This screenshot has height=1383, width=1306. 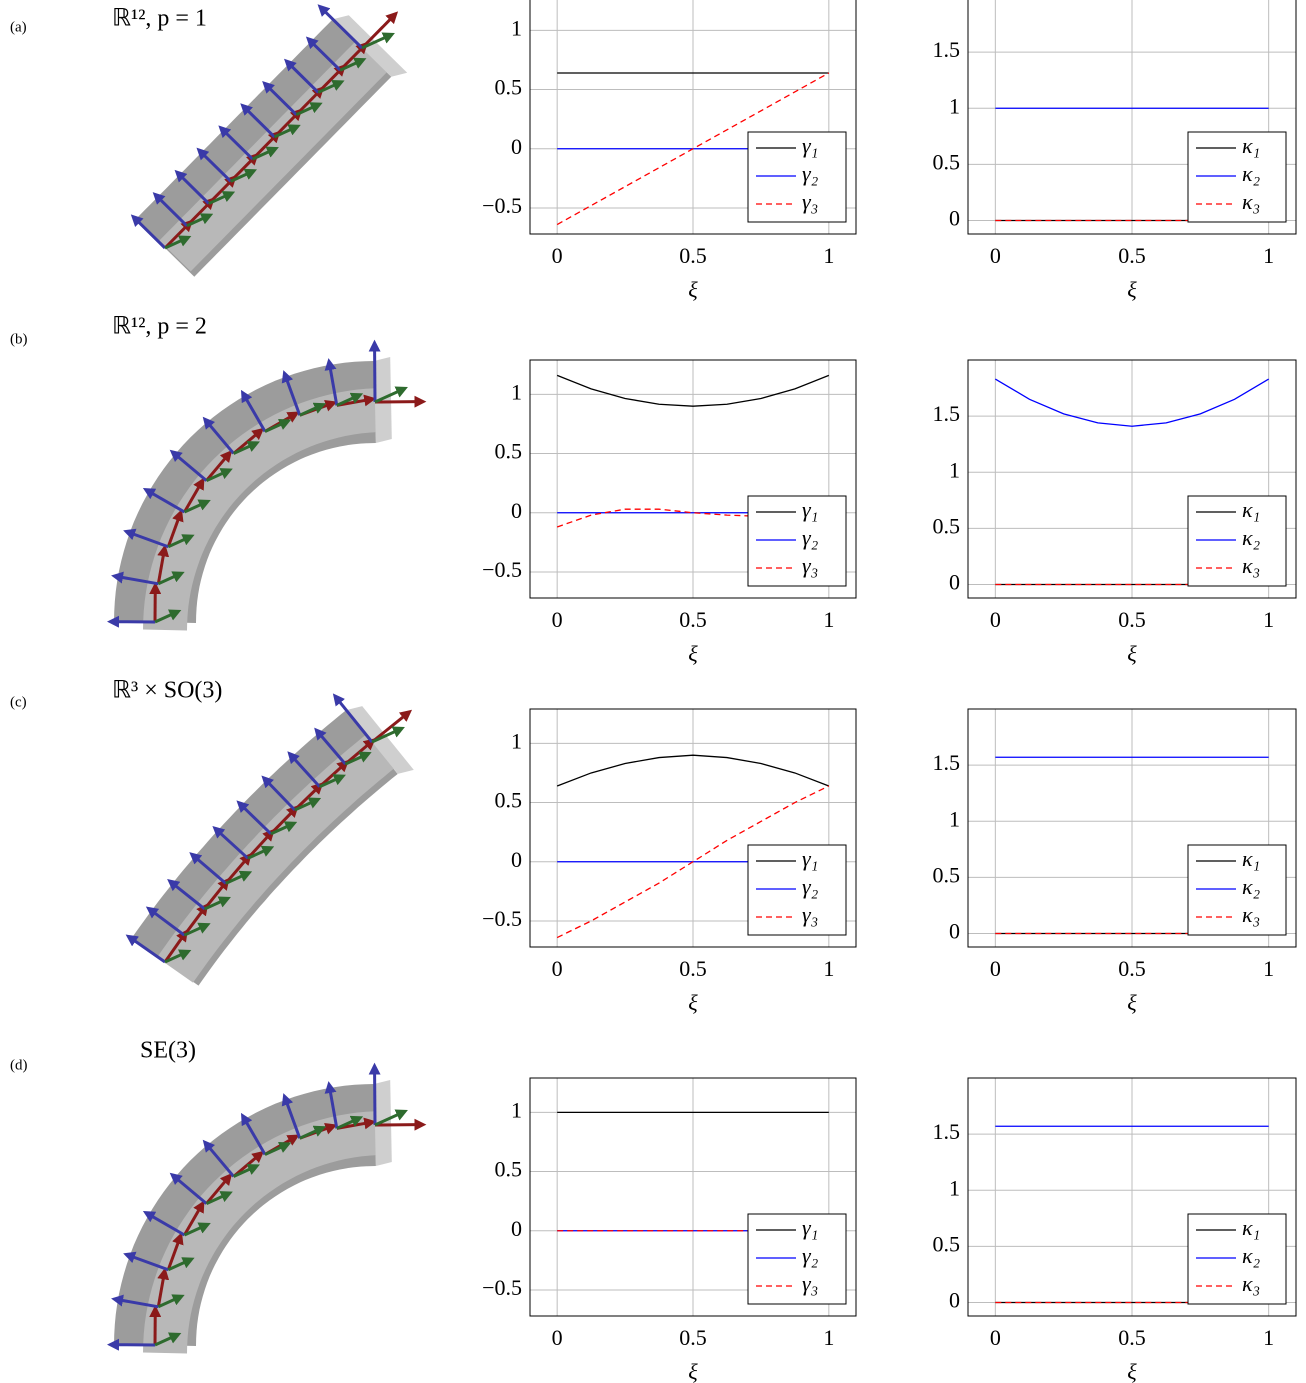 What do you see at coordinates (1251, 537) in the screenshot?
I see `legend-label: κ₂` at bounding box center [1251, 537].